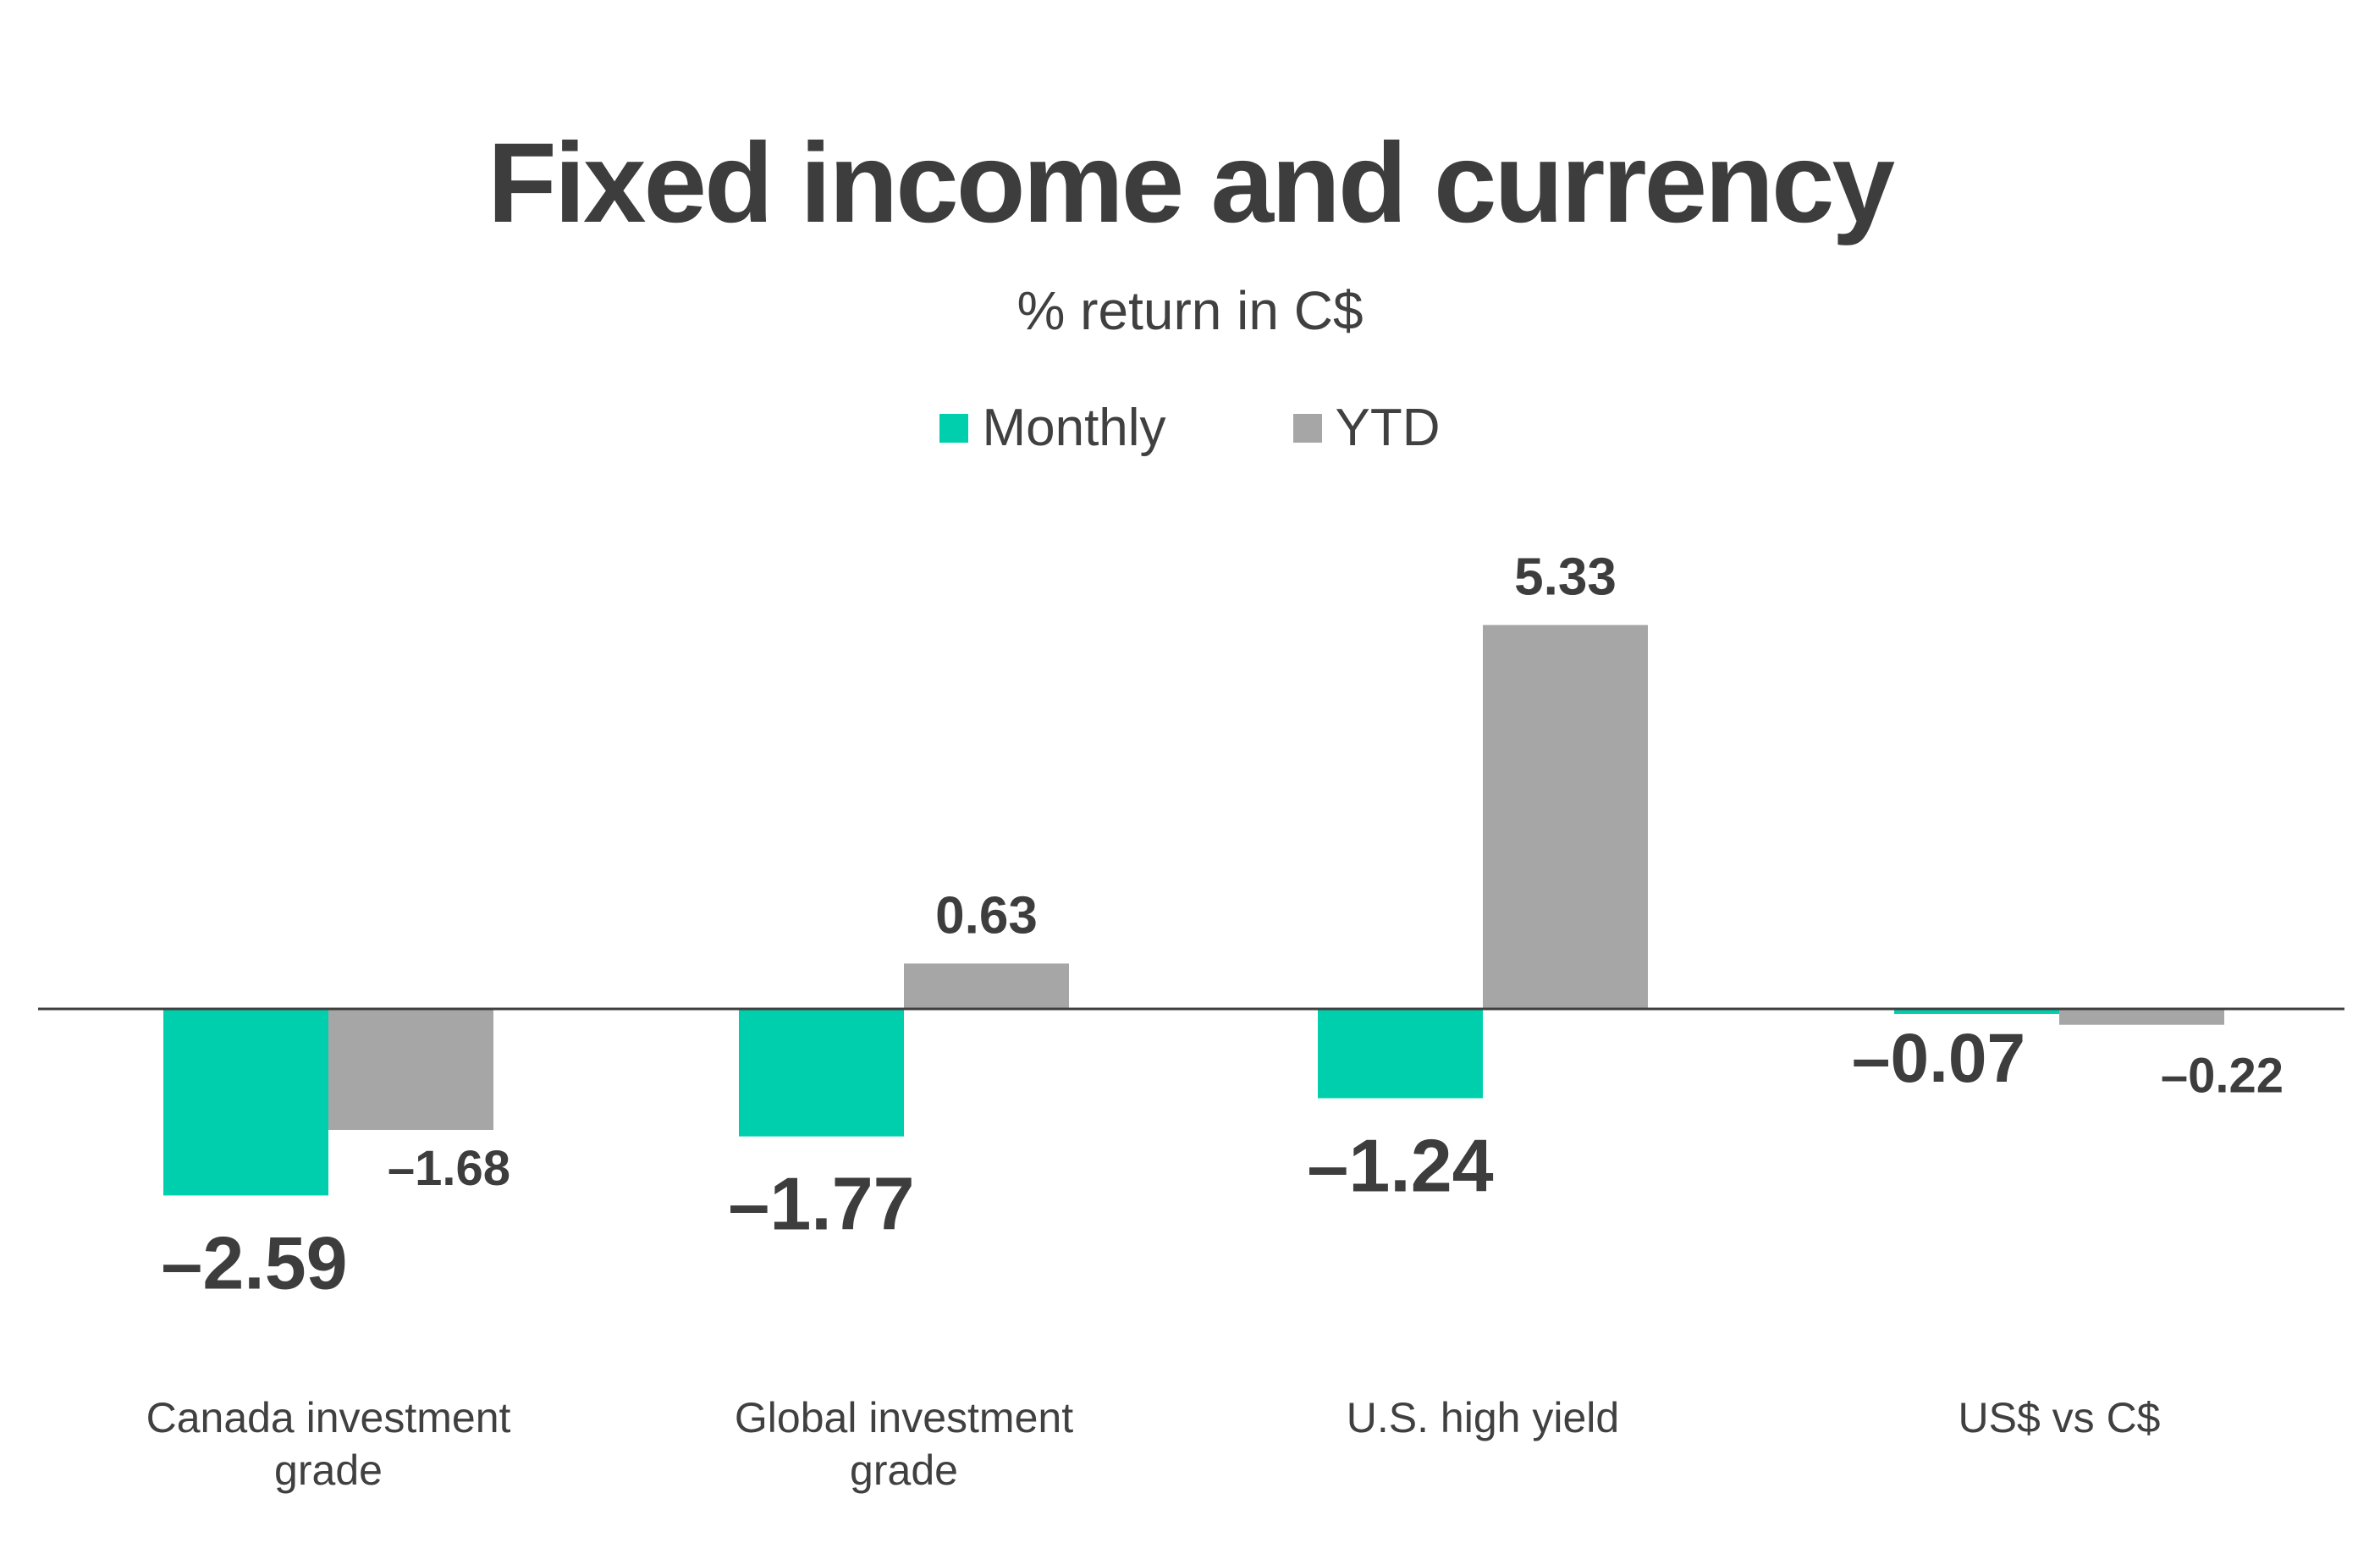 The height and width of the screenshot is (1554, 2380). Describe the element at coordinates (821, 1204) in the screenshot. I see `value-label-monthly-global-investment-grade: –1.77` at that location.